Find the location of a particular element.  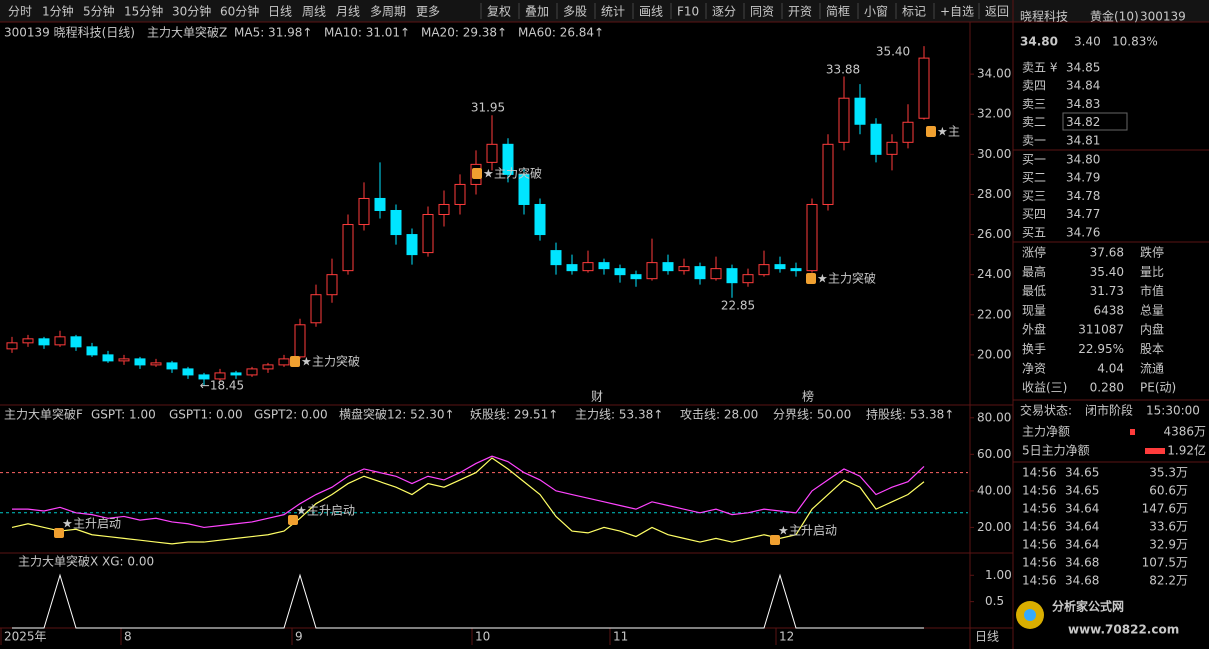

stat-label: 换手 is located at coordinates (1034, 349).